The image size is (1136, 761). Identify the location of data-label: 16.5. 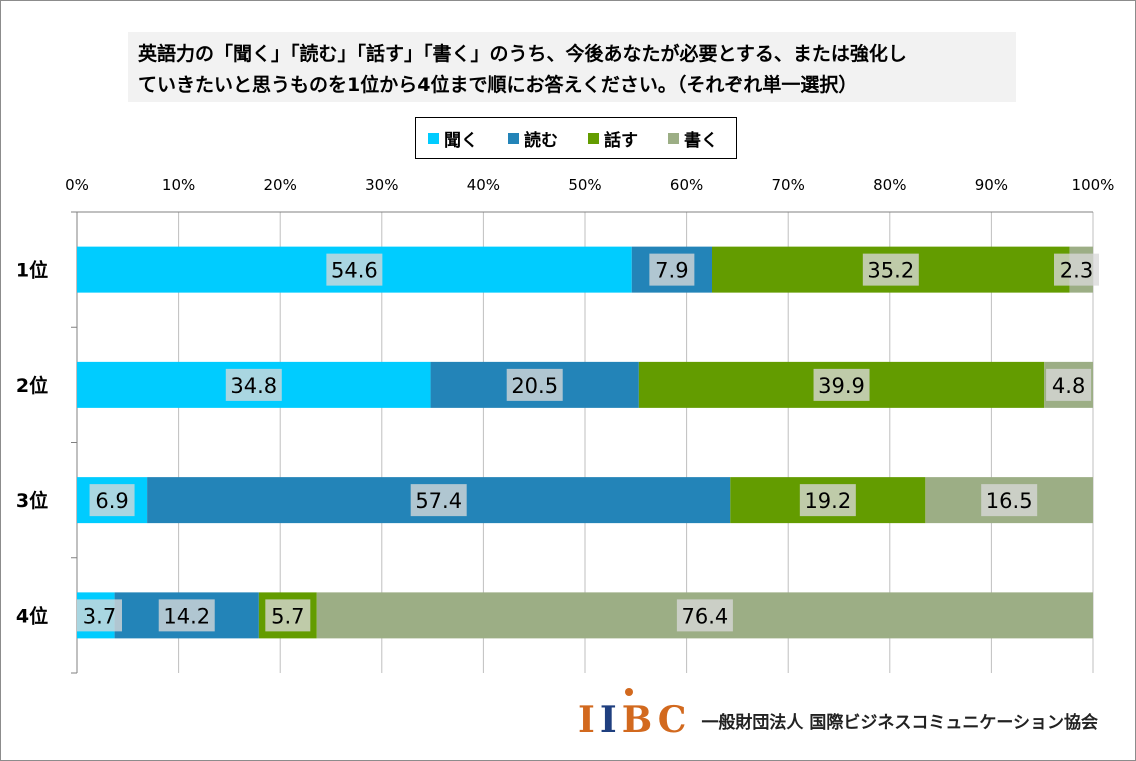
(1009, 501).